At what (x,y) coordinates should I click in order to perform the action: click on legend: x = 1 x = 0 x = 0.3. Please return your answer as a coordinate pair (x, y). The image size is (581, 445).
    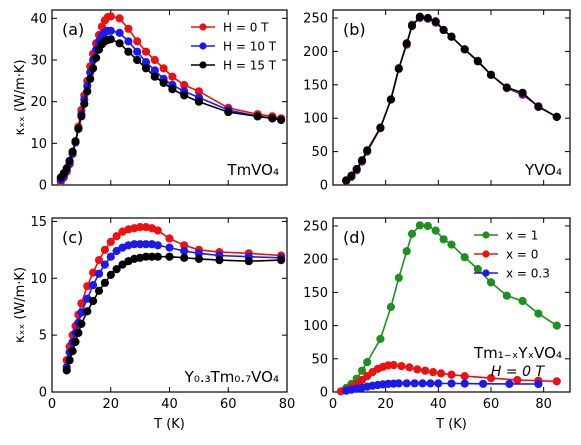
    Looking at the image, I should click on (512, 255).